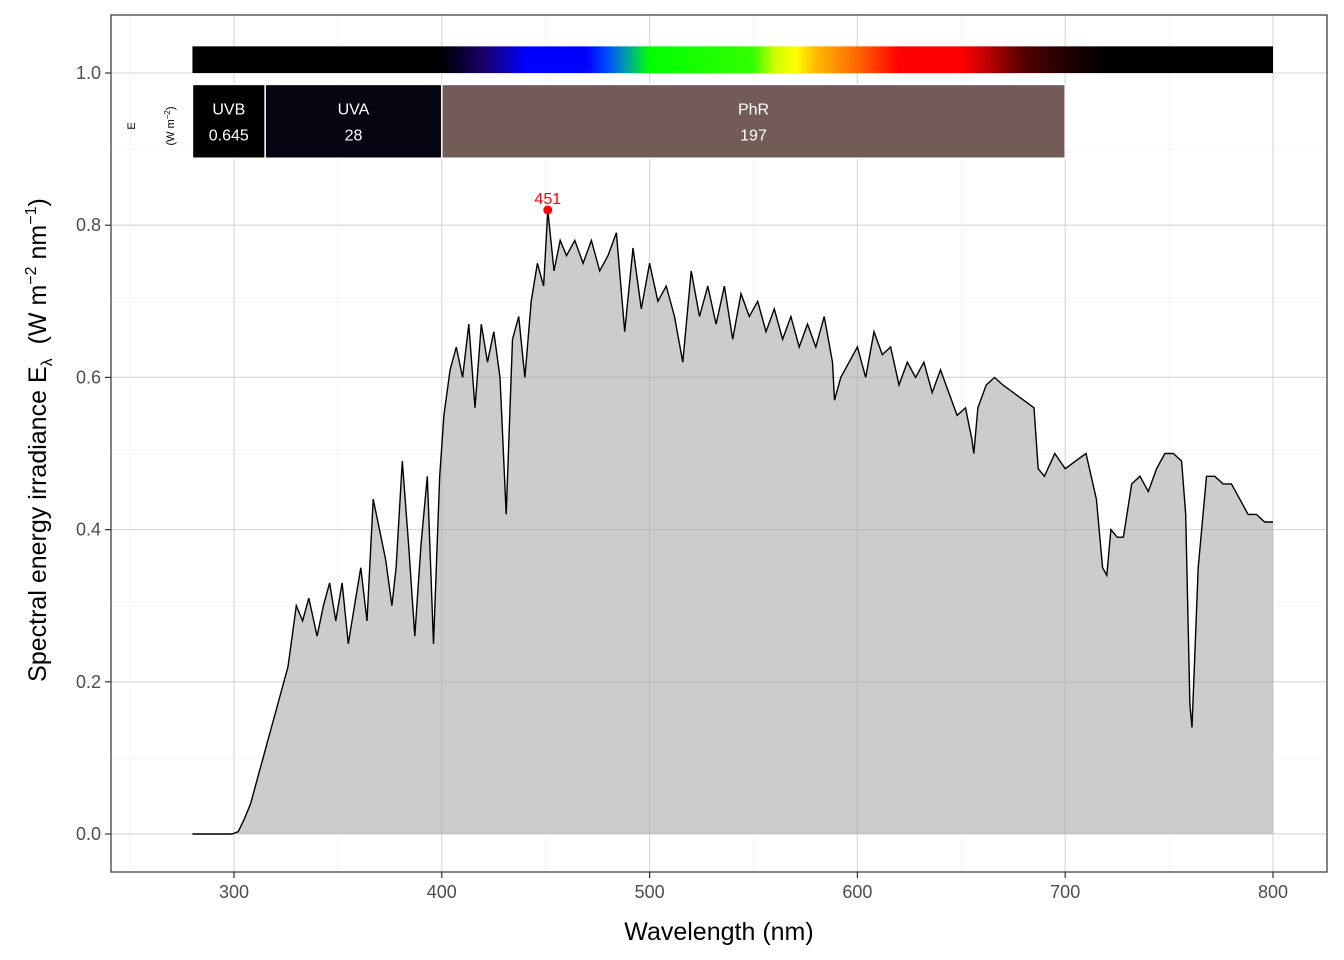  What do you see at coordinates (38, 202) in the screenshot?
I see `y-axis-title-close: )` at bounding box center [38, 202].